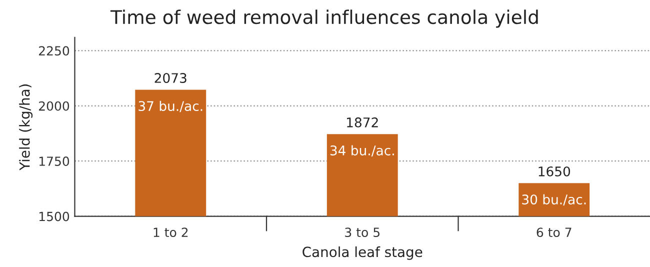  Describe the element at coordinates (362, 253) in the screenshot. I see `x-axis-title: Canola leaf stage` at that location.